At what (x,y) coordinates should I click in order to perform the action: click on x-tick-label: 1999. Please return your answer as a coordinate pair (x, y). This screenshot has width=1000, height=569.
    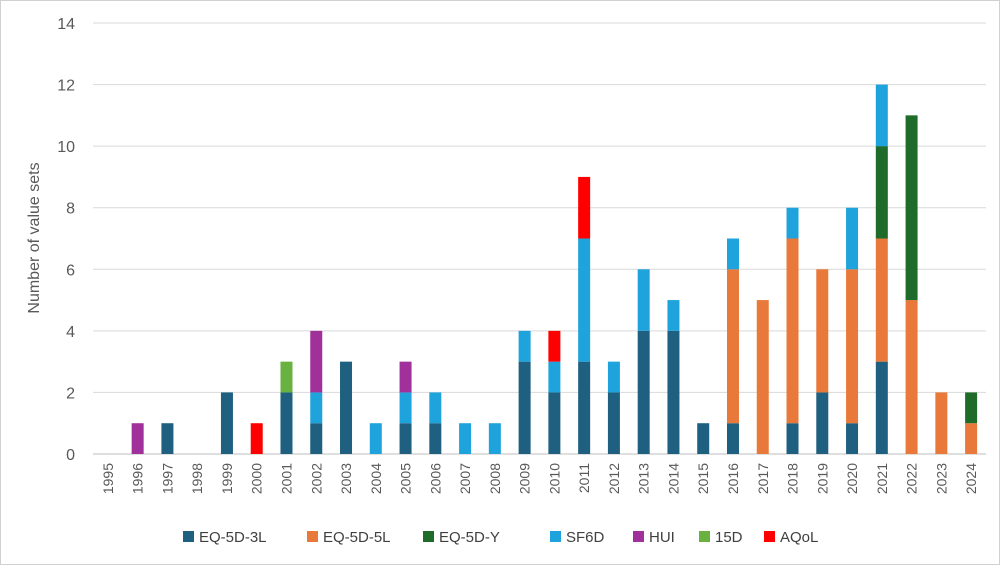
    Looking at the image, I should click on (227, 478).